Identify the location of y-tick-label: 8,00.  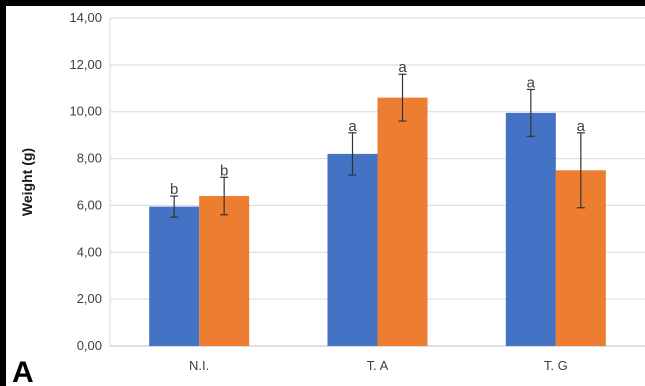
(89, 158).